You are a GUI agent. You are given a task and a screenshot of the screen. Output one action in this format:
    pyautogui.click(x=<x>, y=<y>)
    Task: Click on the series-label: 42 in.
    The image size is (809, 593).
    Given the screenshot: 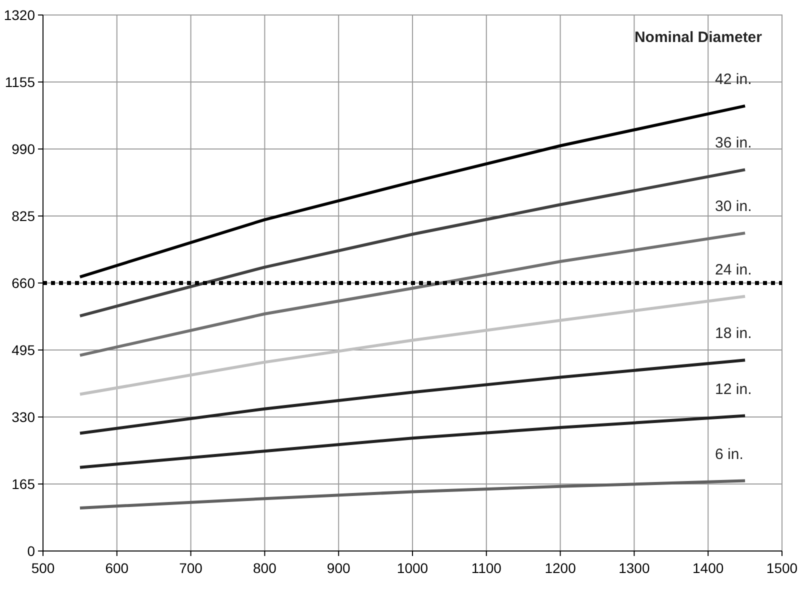 What is the action you would take?
    pyautogui.click(x=733, y=79)
    